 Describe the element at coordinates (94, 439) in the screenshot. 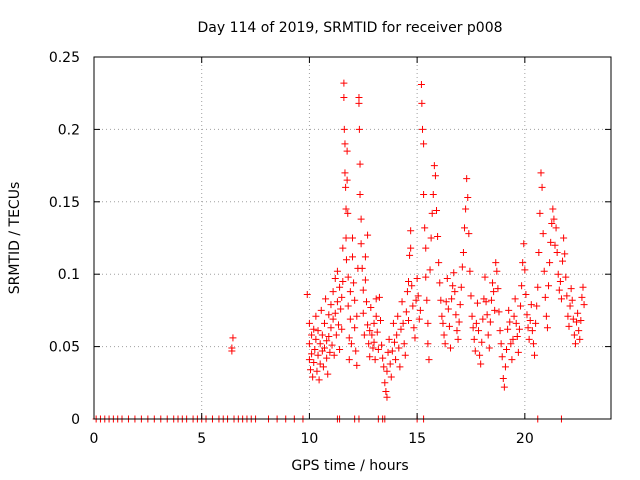

I see `x-tick-label: 0` at that location.